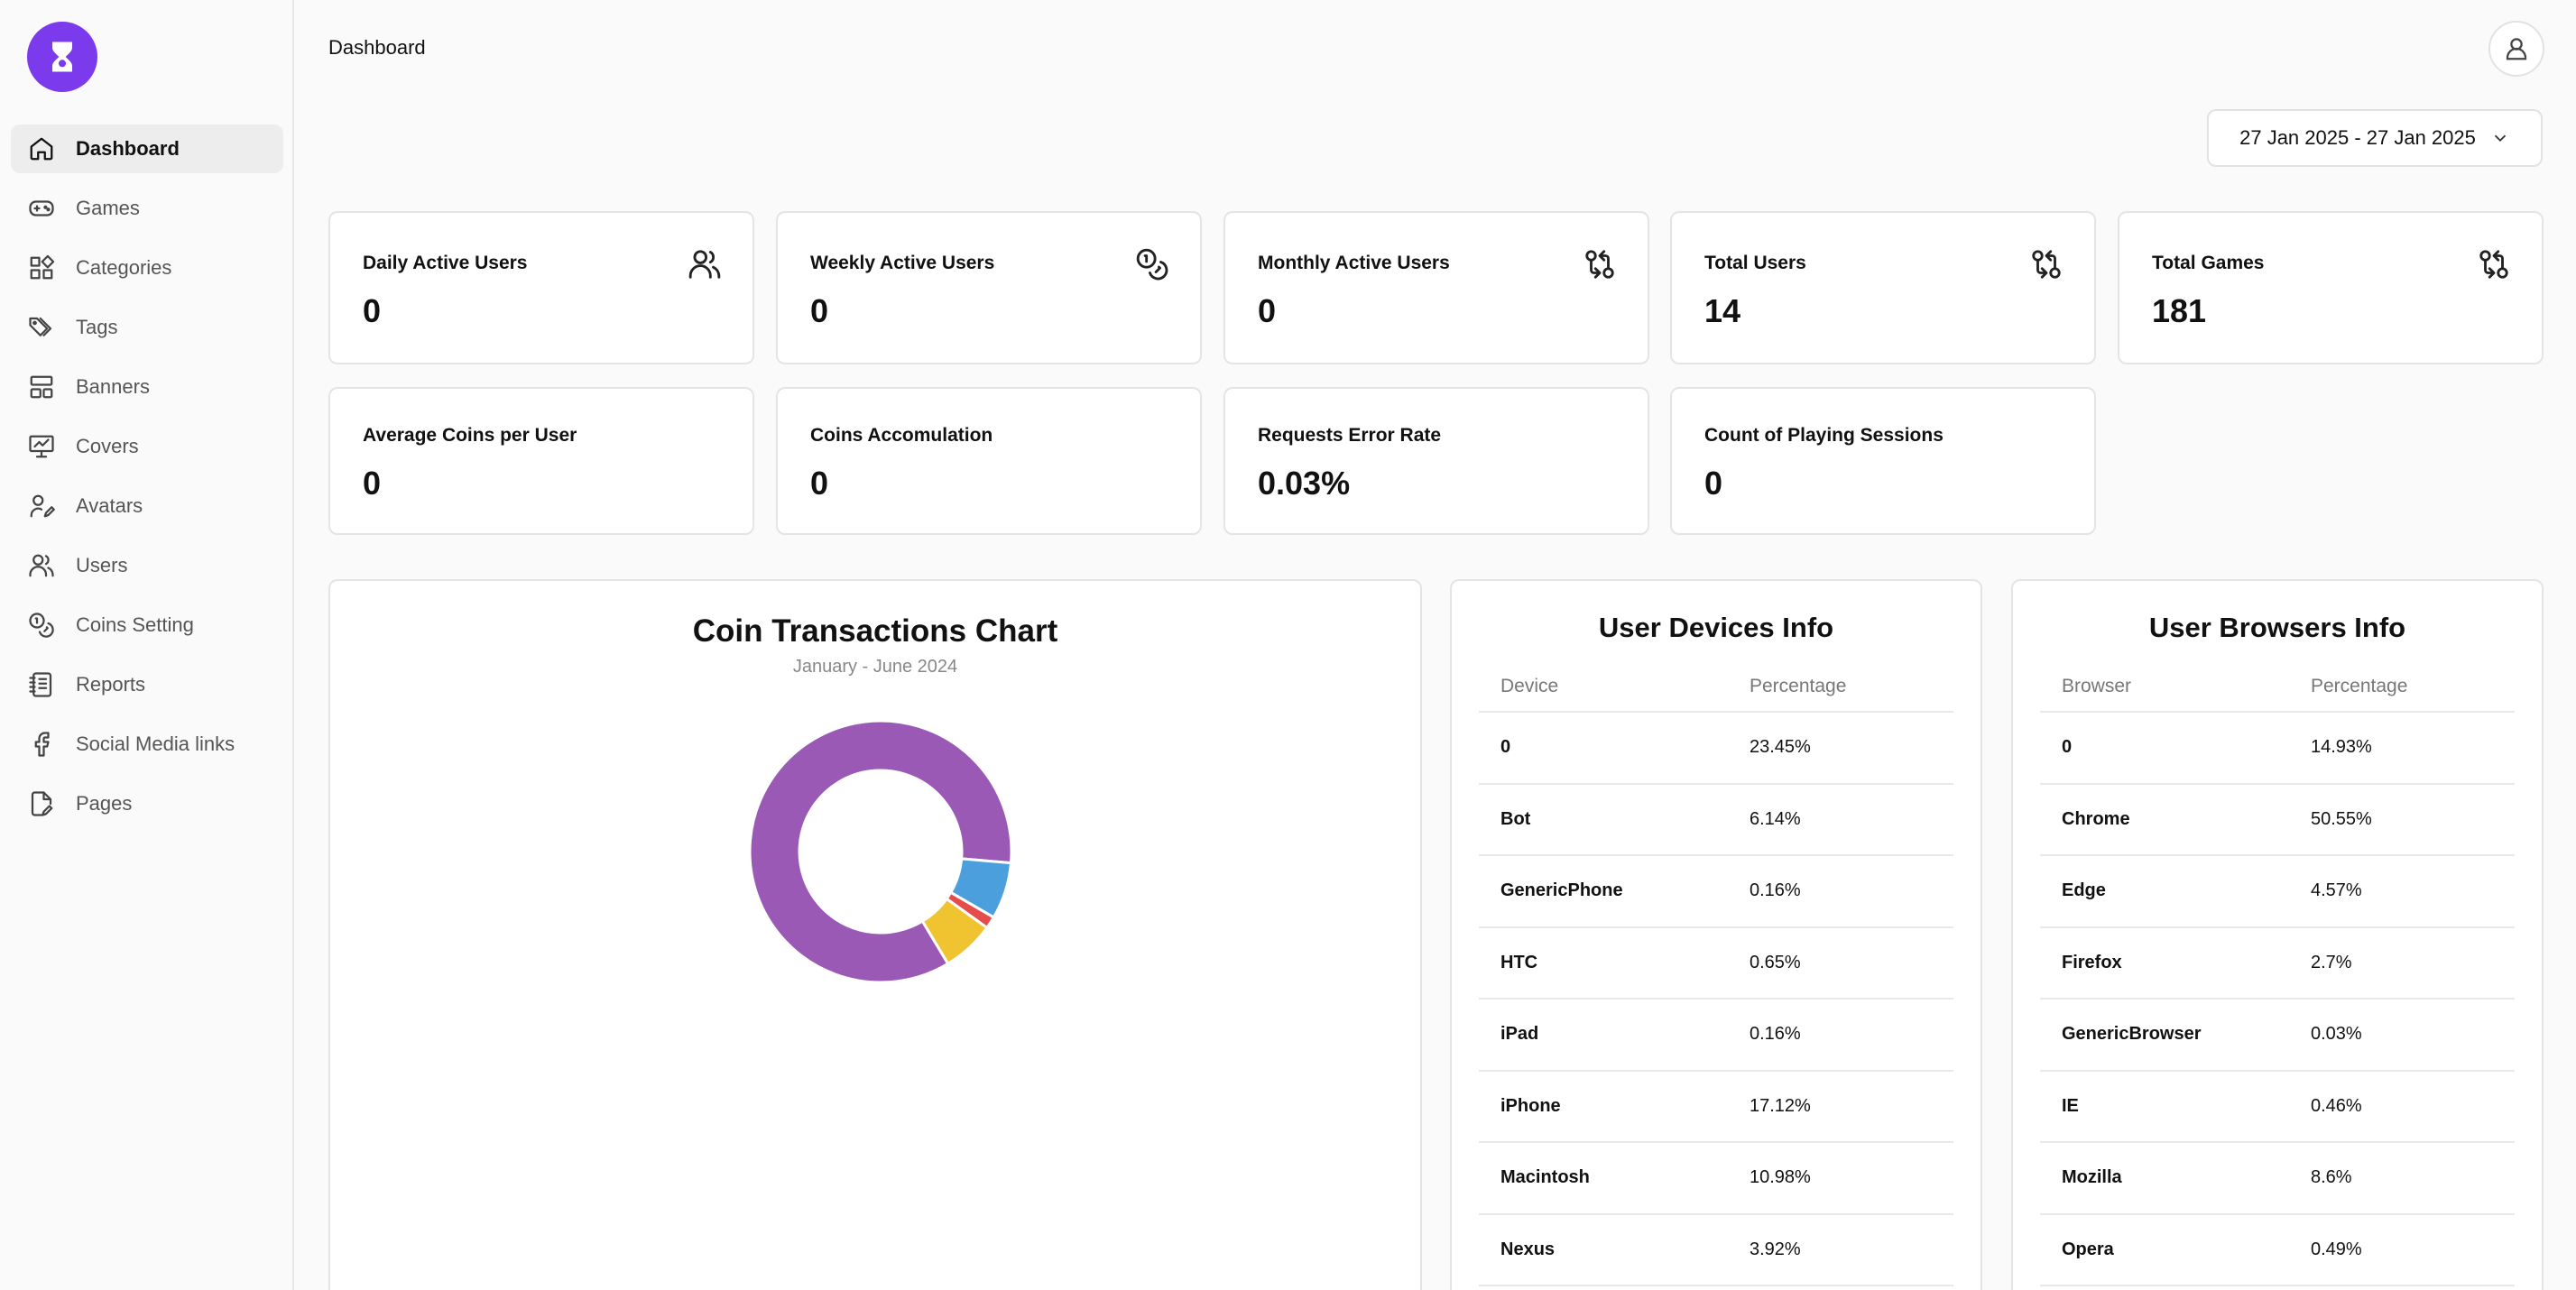  I want to click on sidebar-item-avatars: Avatars, so click(147, 506).